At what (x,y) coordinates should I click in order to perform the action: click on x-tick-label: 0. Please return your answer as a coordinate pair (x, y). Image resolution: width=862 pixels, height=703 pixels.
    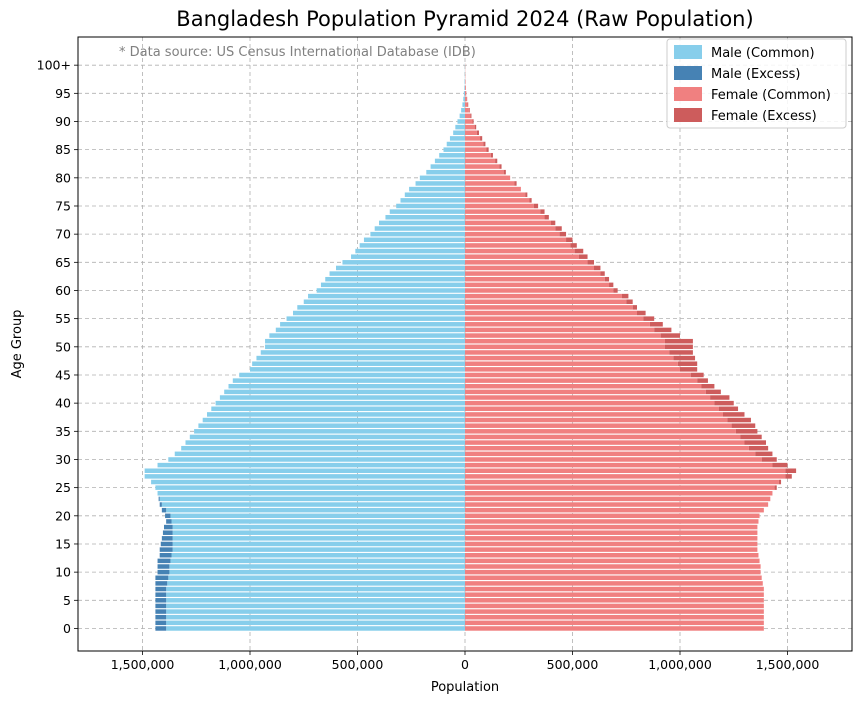
    Looking at the image, I should click on (465, 664).